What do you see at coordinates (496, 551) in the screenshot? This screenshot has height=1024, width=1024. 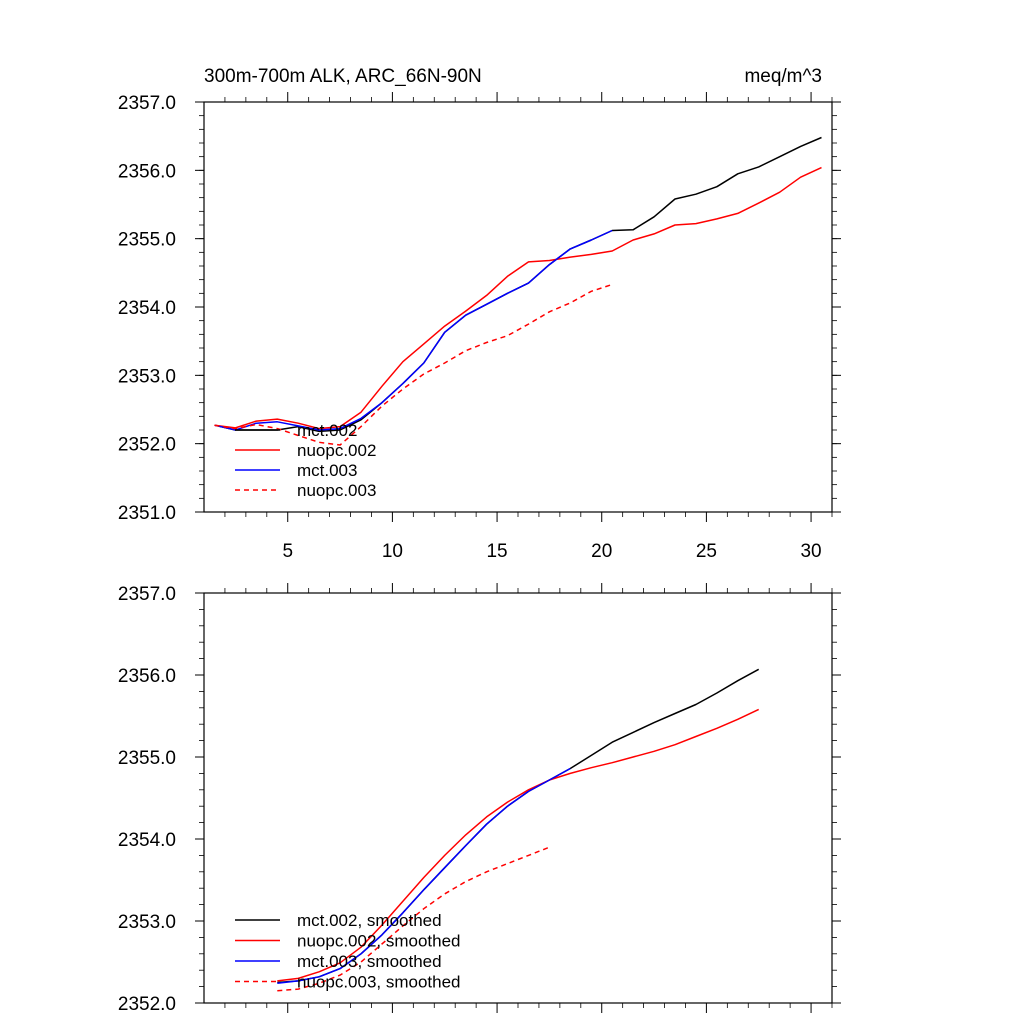 I see `x-tick-label: 15` at bounding box center [496, 551].